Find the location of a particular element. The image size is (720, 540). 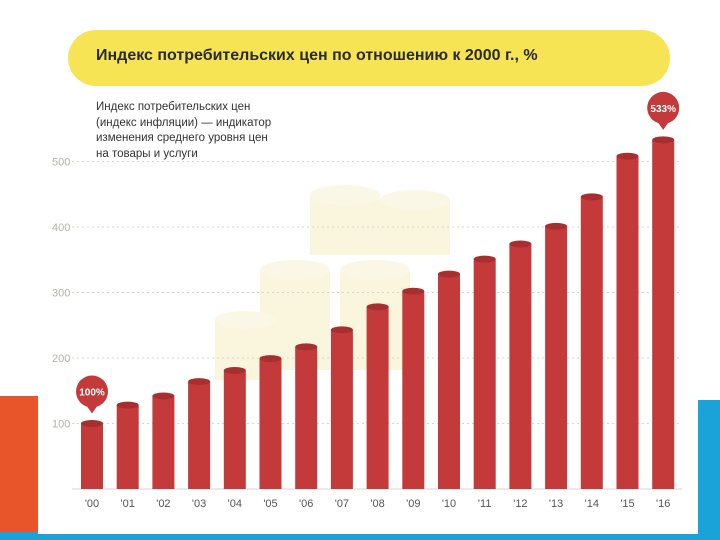

x-tick-label: '08 is located at coordinates (377, 504).